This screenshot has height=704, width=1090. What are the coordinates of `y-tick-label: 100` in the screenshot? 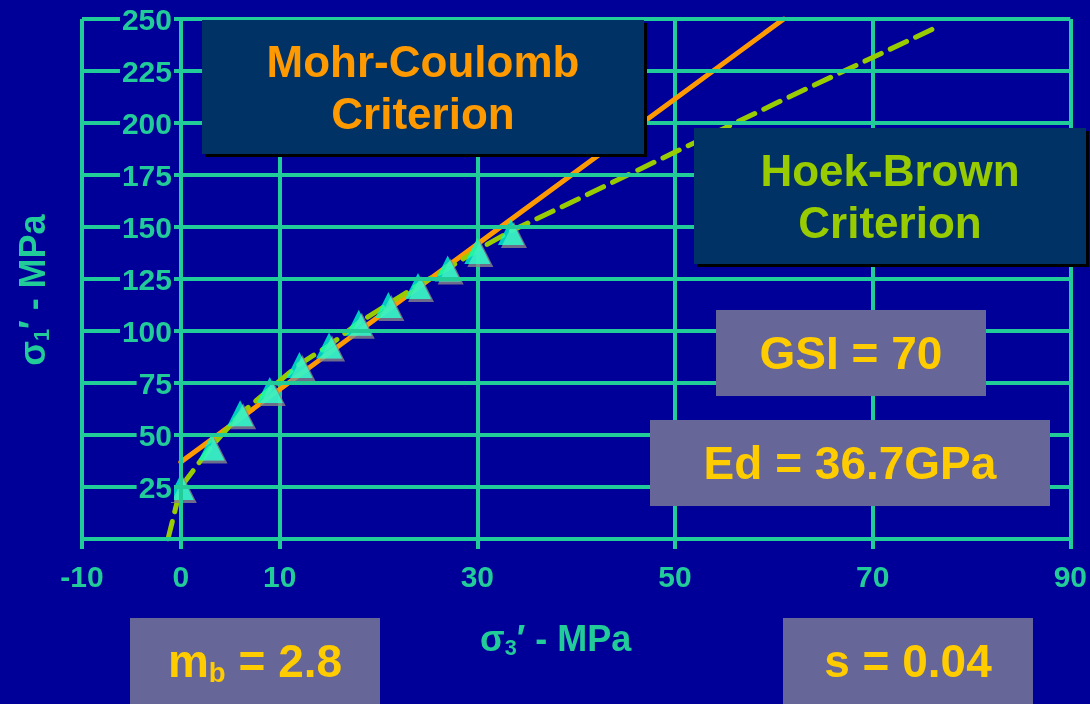 It's located at (146, 331).